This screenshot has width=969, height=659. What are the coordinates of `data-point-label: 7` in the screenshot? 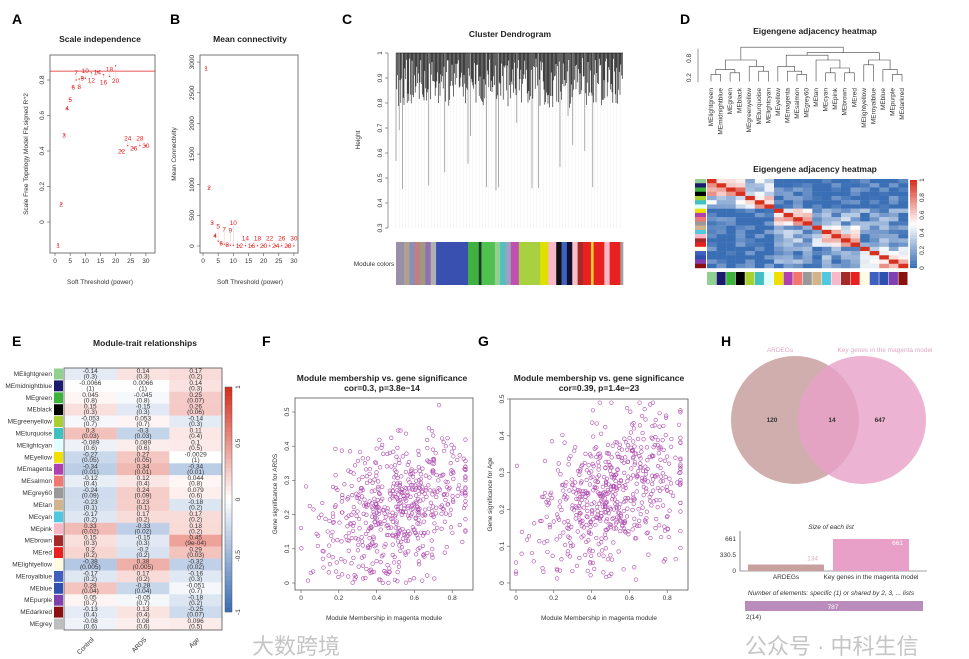 It's located at (224, 229).